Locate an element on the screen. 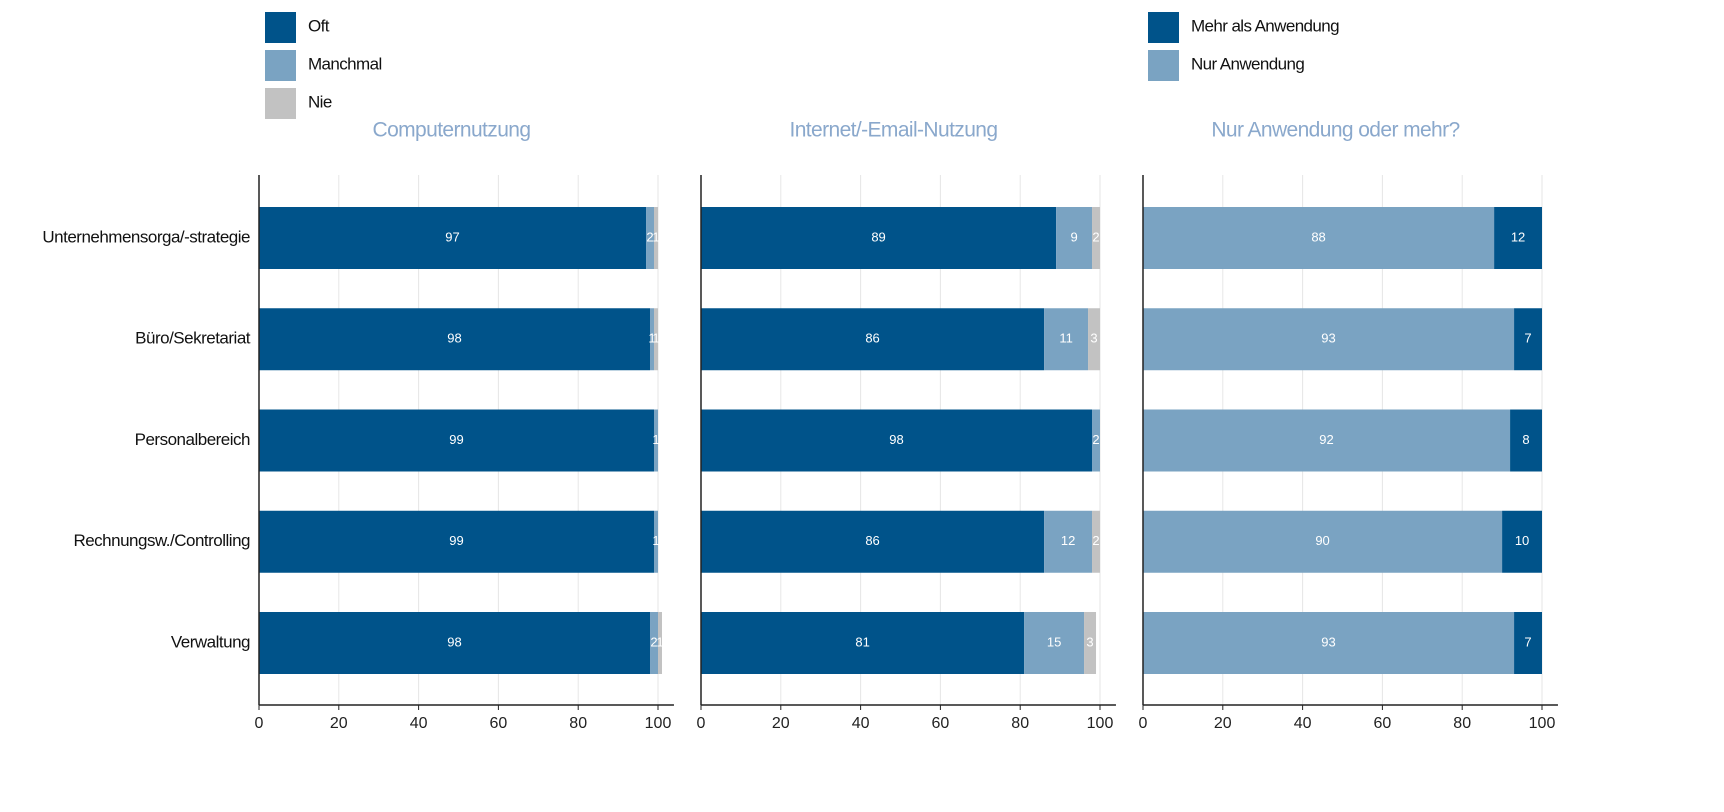 This screenshot has width=1724, height=812. data-label: 9 is located at coordinates (1073, 236).